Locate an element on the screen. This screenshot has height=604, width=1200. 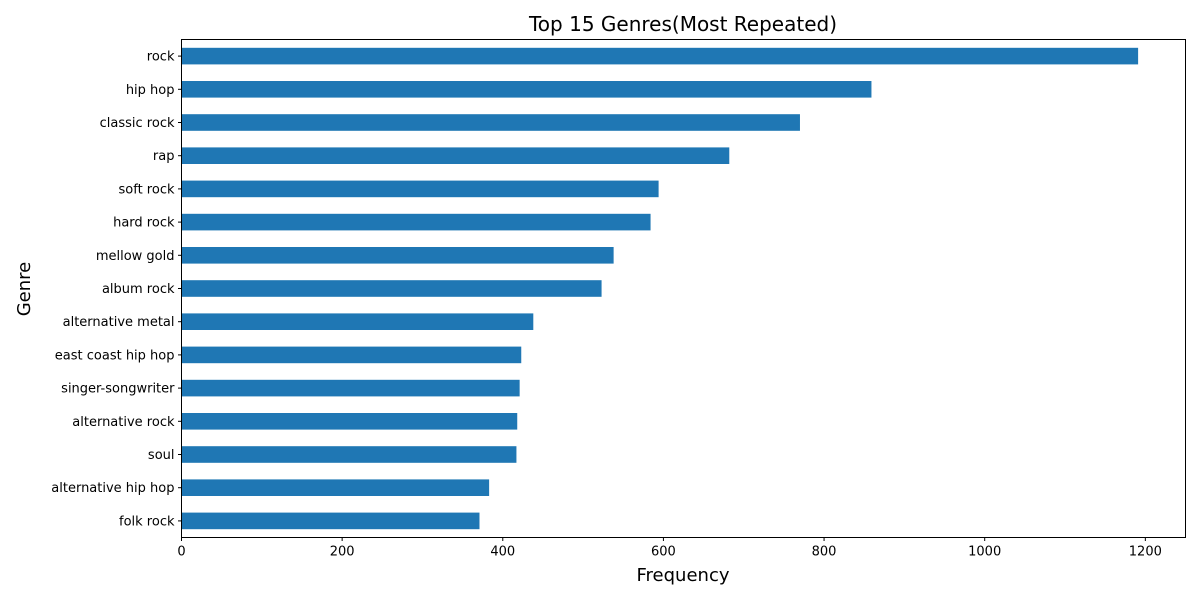
y-tick-label: alternative metal is located at coordinates (119, 322).